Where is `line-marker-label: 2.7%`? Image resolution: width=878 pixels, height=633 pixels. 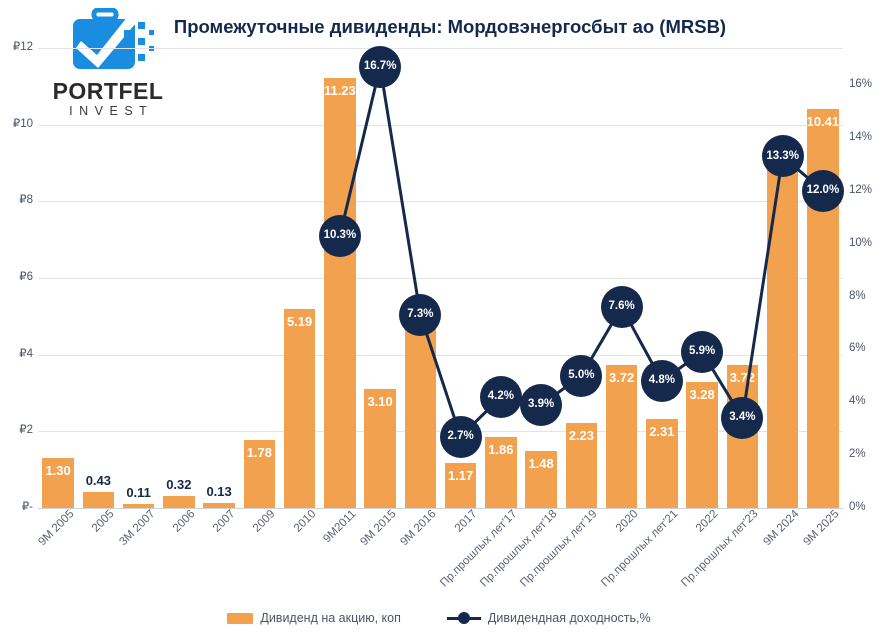
line-marker-label: 2.7% is located at coordinates (460, 435).